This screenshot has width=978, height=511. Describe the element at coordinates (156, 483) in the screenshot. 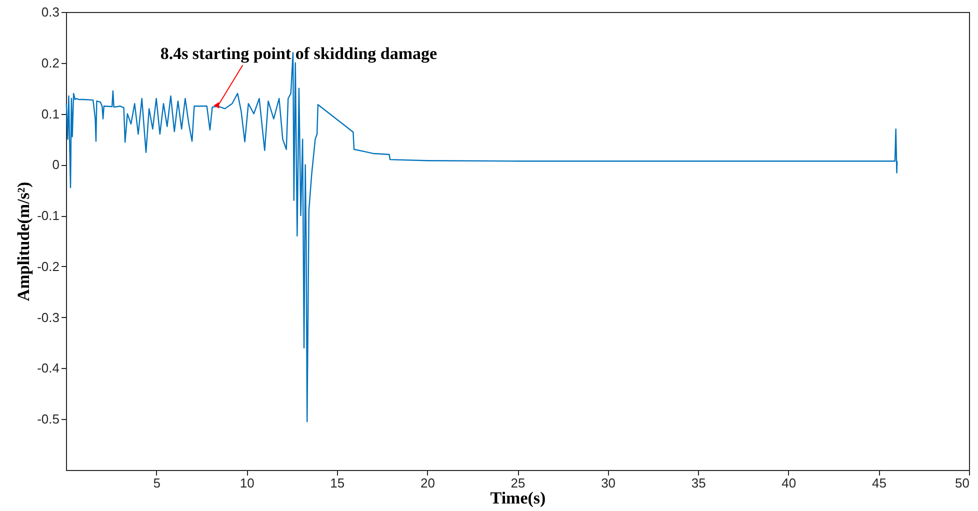

I see `x-tick-label: 5` at that location.